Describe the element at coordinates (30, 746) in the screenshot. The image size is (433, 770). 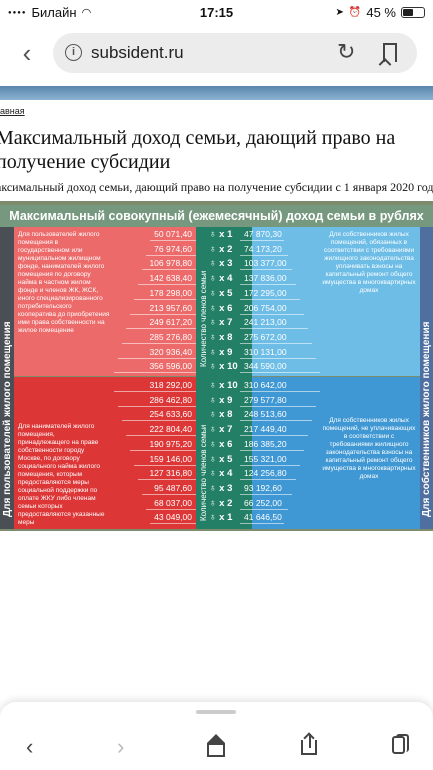
I see `back-icon: ‹` at that location.